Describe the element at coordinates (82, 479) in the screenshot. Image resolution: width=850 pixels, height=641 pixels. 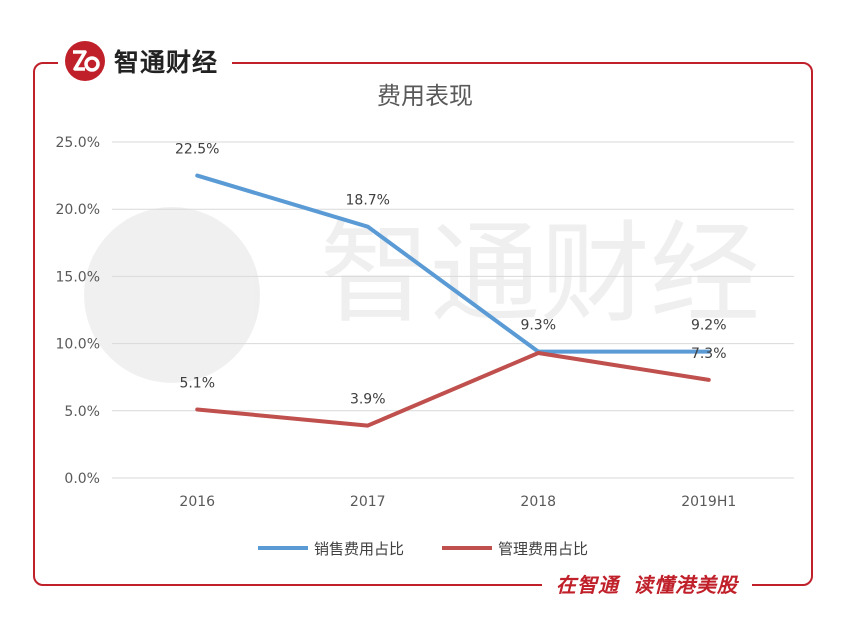
I see `y-tick-label: 0.0%` at that location.